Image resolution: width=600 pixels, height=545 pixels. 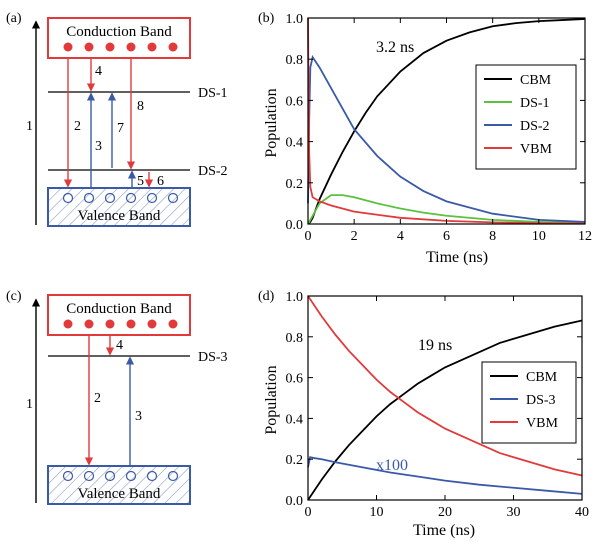 I want to click on transition-7-label: 7, so click(x=120, y=128).